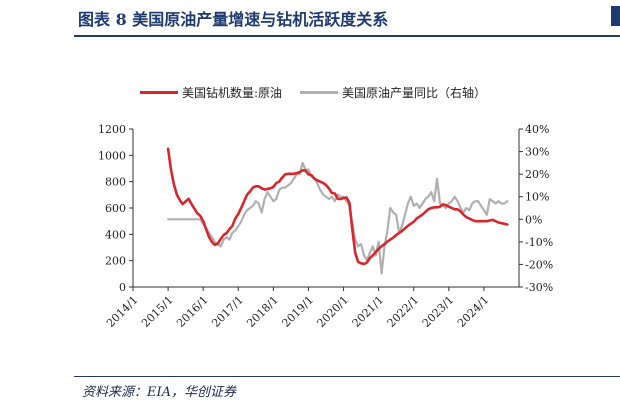 This screenshot has height=414, width=620. What do you see at coordinates (112, 129) in the screenshot?
I see `y-left-tick-label: 1200` at bounding box center [112, 129].